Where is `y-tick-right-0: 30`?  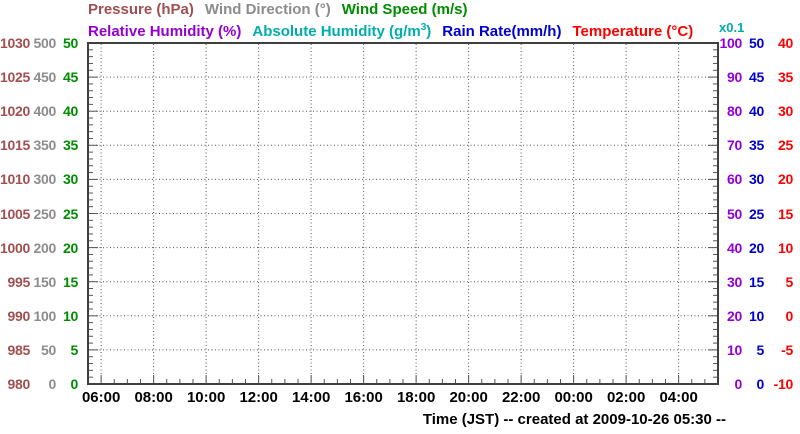
y-tick-right-0: 30 is located at coordinates (734, 281).